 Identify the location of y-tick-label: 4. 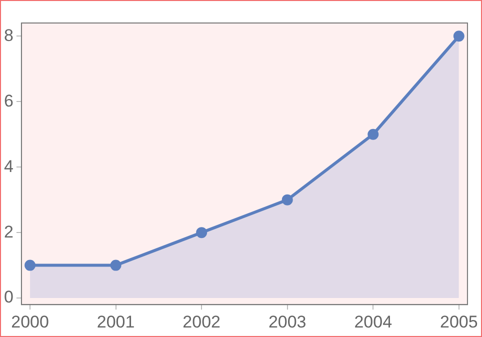
(9, 166).